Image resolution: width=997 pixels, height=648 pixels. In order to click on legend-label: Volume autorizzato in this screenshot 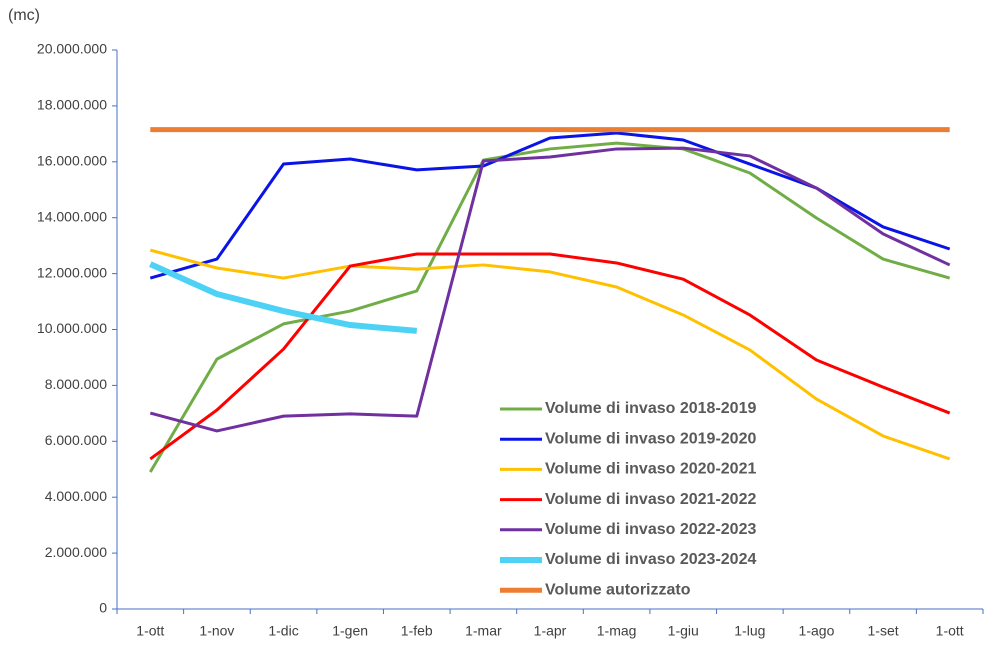, I will do `click(618, 589)`.